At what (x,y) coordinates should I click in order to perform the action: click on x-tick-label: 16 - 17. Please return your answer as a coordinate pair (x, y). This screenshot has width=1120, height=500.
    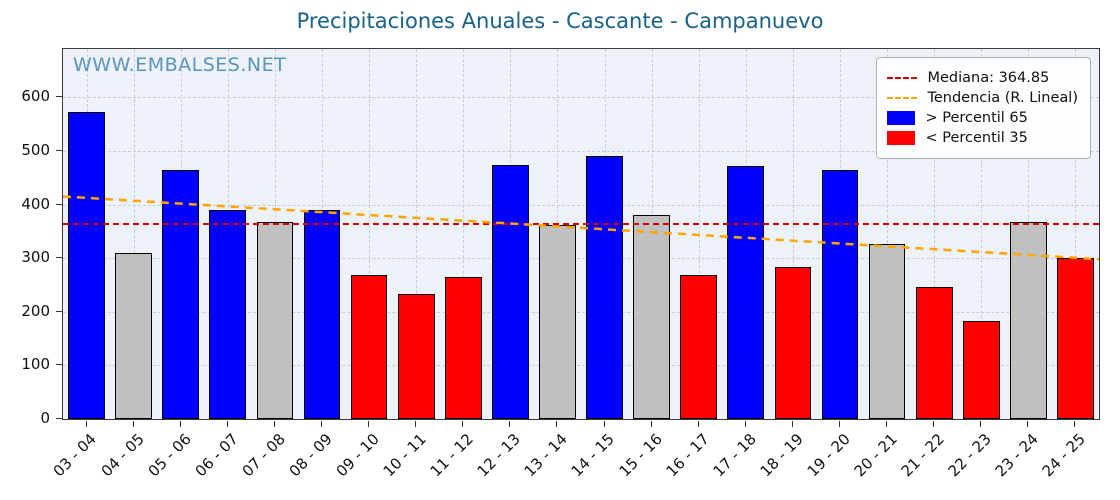
    Looking at the image, I should click on (687, 455).